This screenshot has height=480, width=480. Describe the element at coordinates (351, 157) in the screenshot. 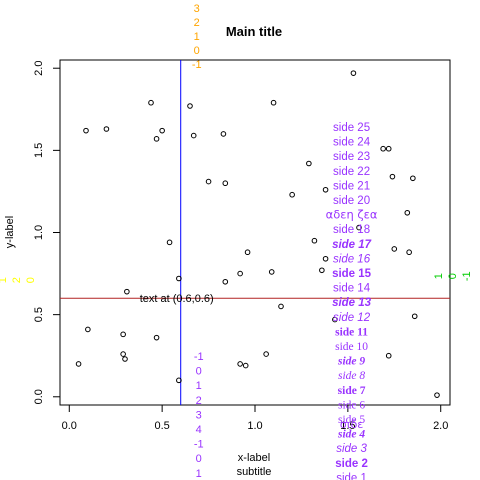

I see `side-label: side 23` at that location.